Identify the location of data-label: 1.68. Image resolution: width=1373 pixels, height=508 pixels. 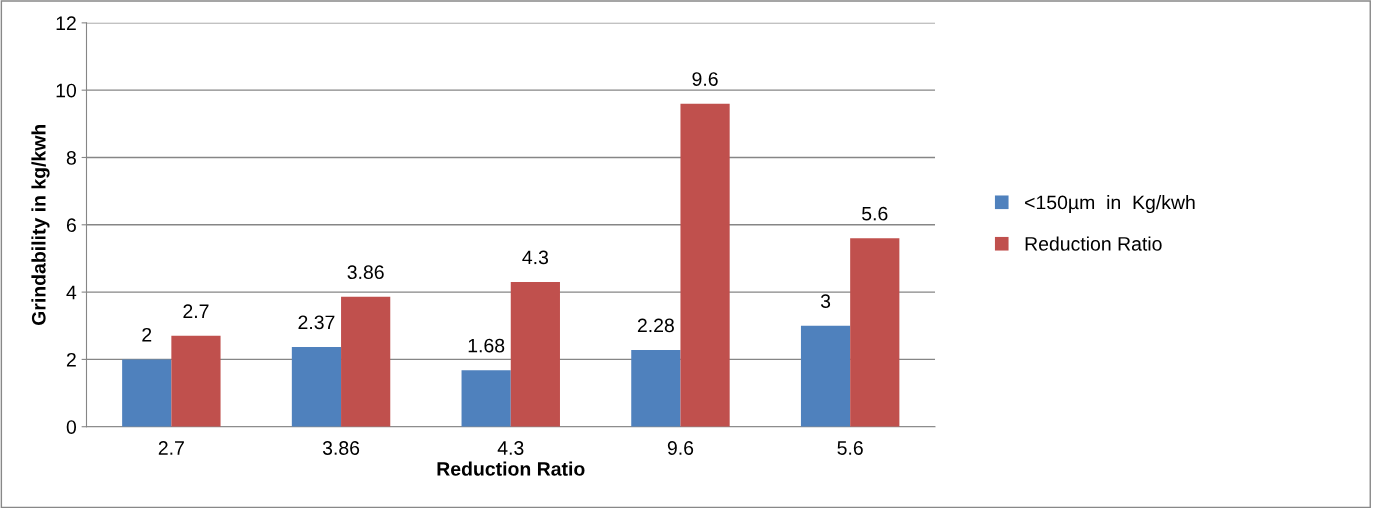
(486, 345).